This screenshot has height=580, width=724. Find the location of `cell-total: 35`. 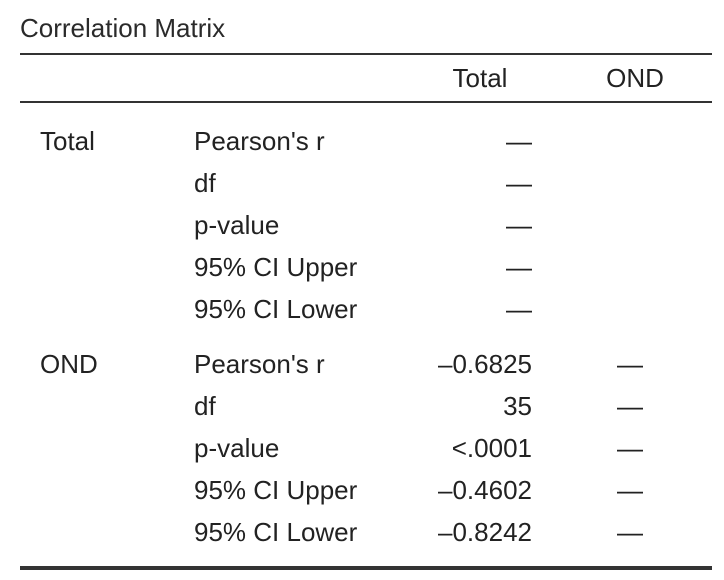

cell-total: 35 is located at coordinates (517, 406).